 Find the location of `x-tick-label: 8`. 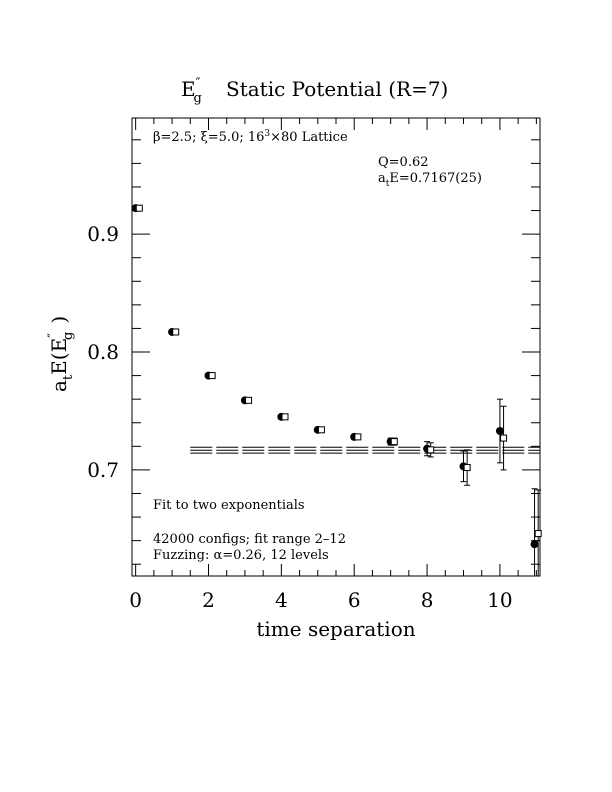

x-tick-label: 8 is located at coordinates (427, 600).